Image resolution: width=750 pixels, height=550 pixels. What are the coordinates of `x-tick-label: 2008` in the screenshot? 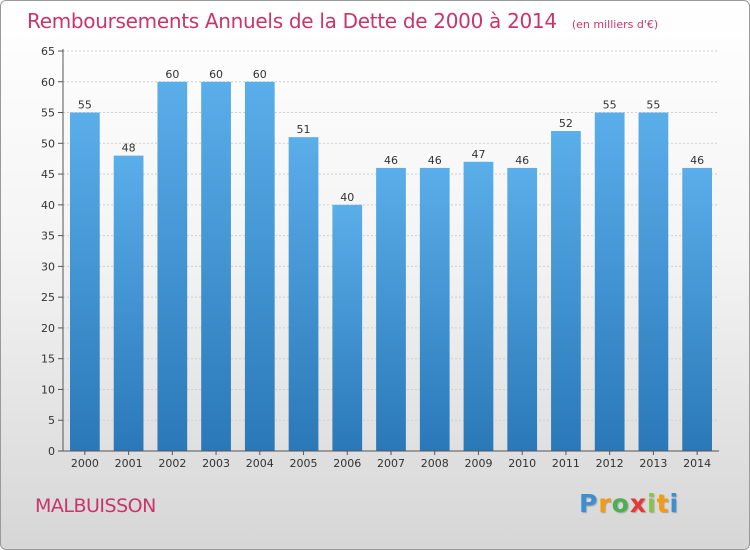 It's located at (435, 463).